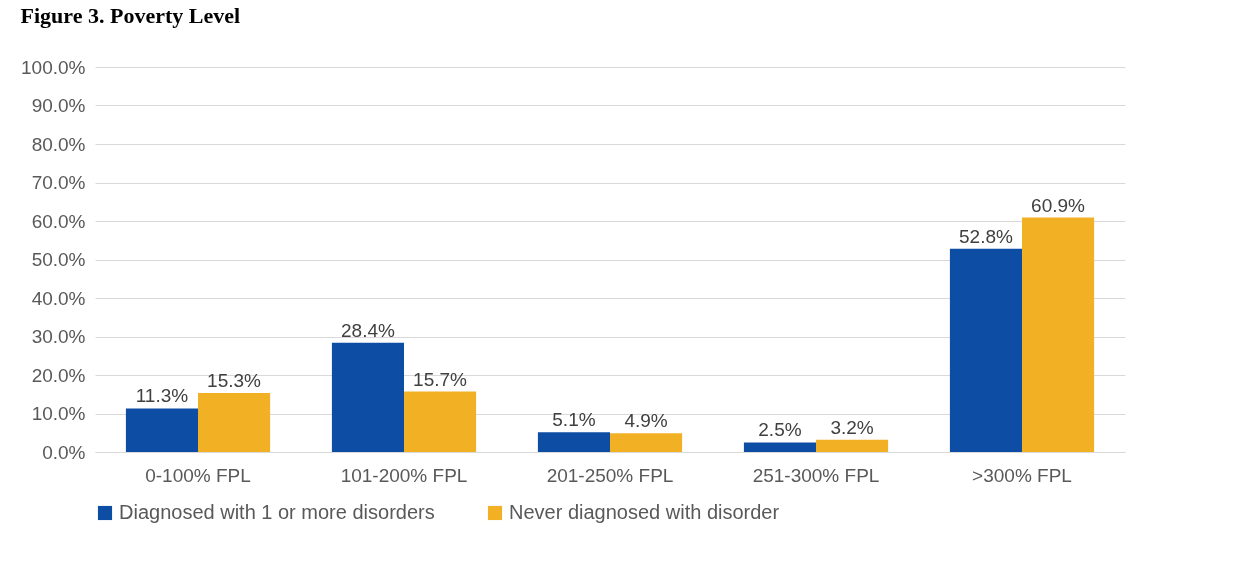 The image size is (1250, 578). Describe the element at coordinates (574, 420) in the screenshot. I see `data-label: 5.1%` at that location.